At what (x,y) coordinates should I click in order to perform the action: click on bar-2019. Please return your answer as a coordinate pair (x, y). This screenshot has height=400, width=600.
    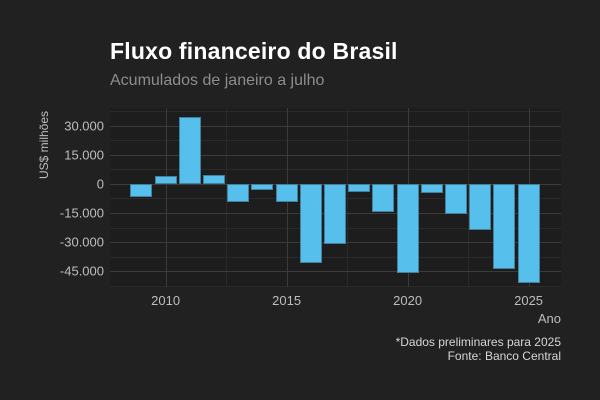
    Looking at the image, I should click on (383, 197).